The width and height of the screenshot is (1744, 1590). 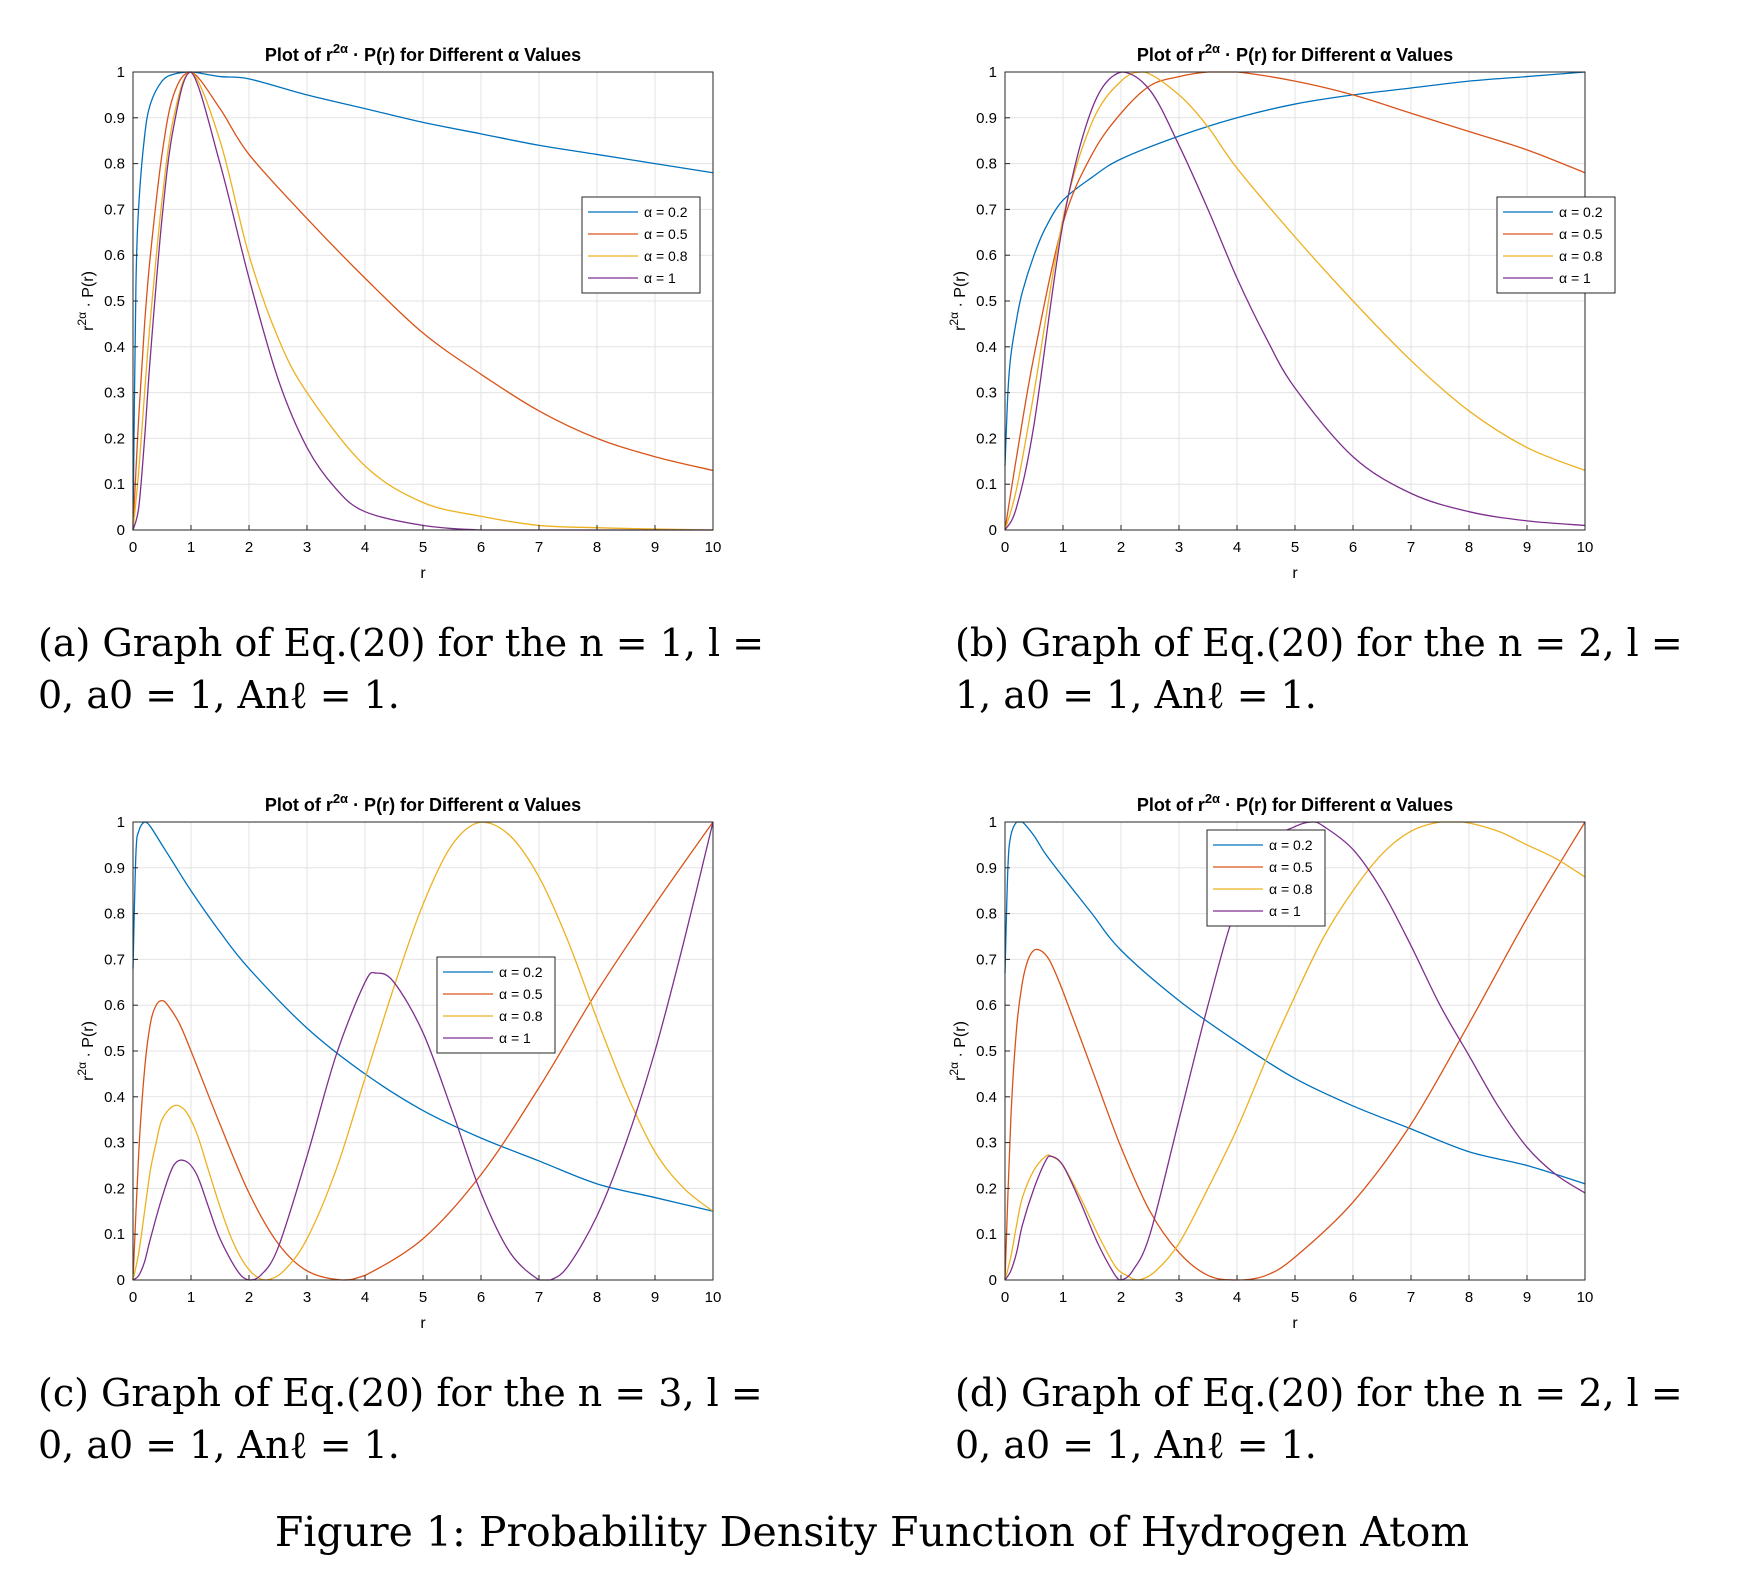 I want to click on x-tick-label: 9, so click(x=1527, y=1297).